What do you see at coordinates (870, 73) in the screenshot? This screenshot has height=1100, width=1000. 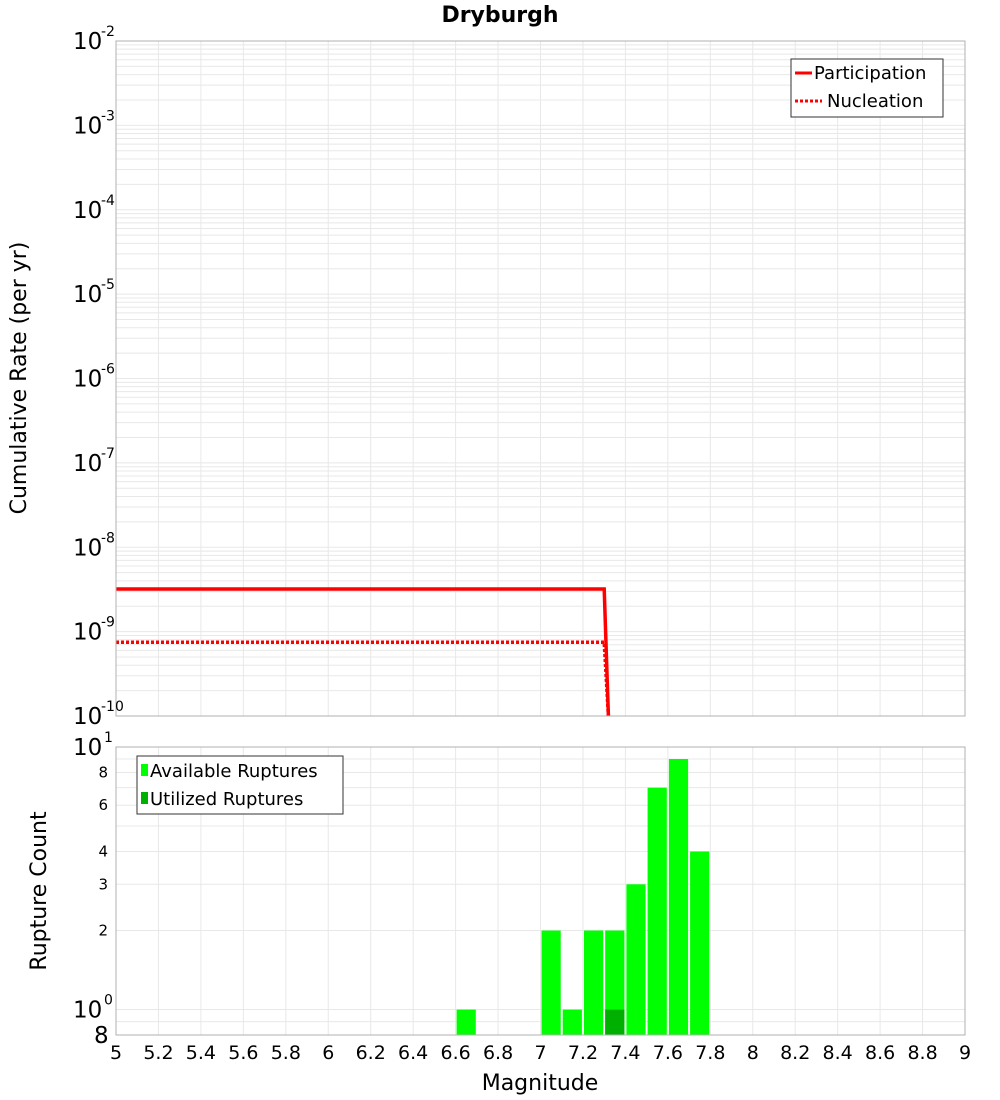 I see `legend-participation-label: Participation` at bounding box center [870, 73].